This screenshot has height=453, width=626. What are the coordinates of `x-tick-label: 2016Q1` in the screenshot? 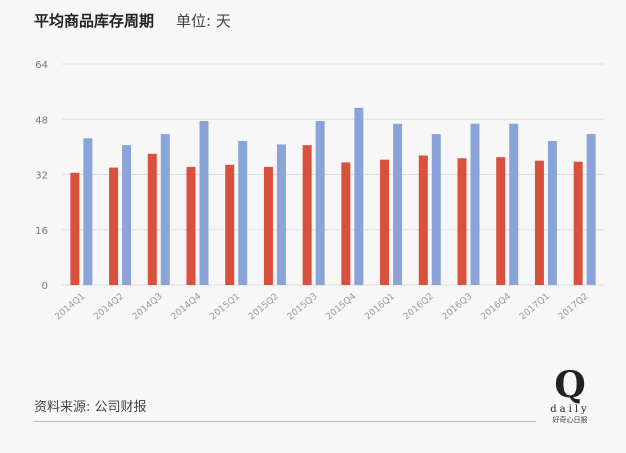 It's located at (380, 307).